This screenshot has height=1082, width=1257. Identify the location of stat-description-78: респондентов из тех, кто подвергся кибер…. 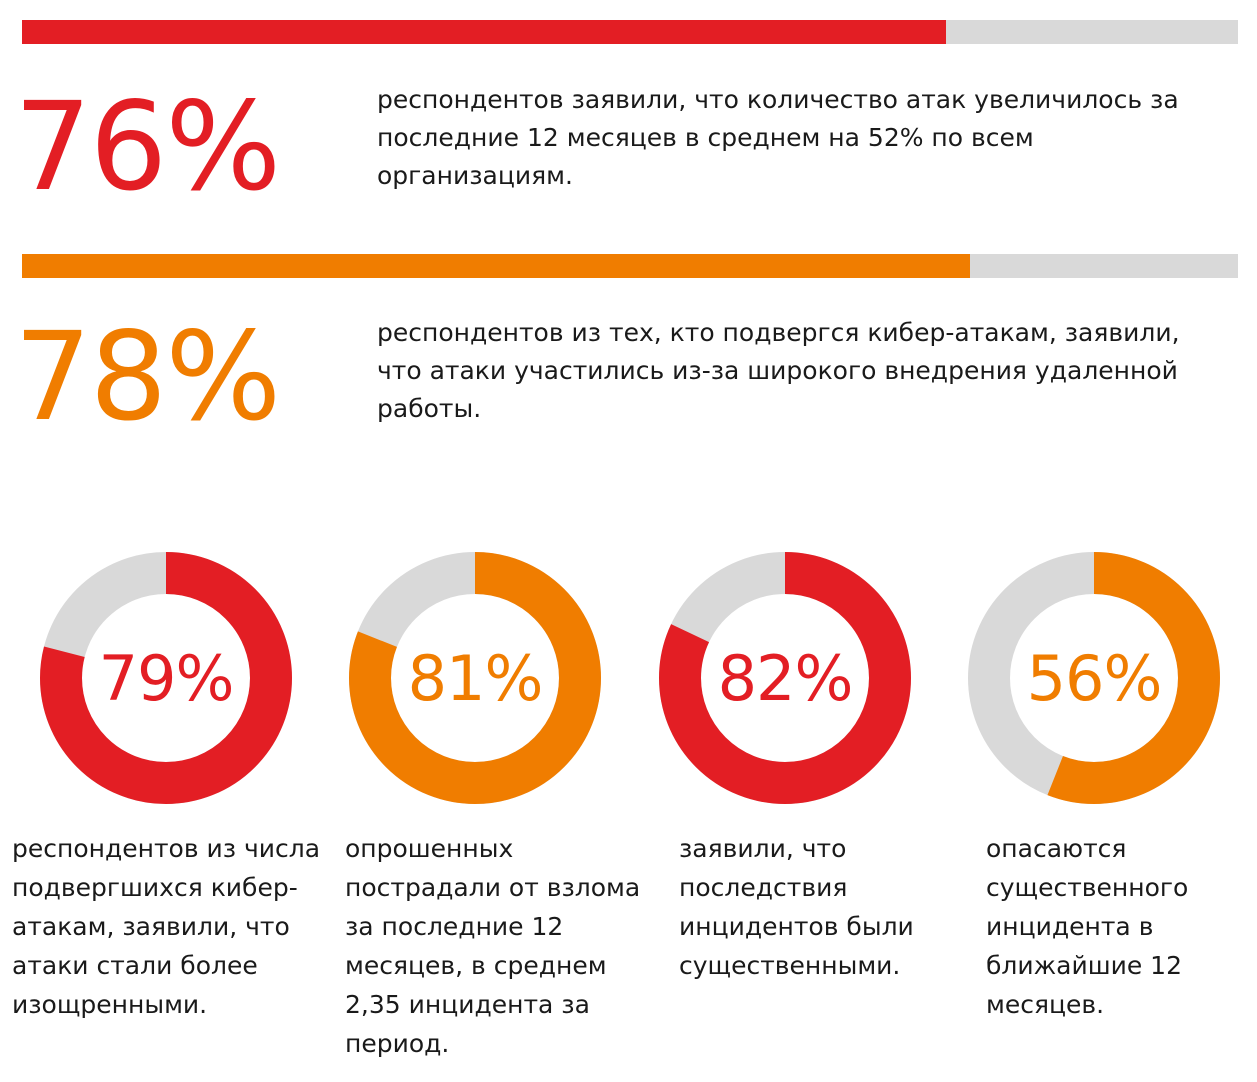
(778, 370).